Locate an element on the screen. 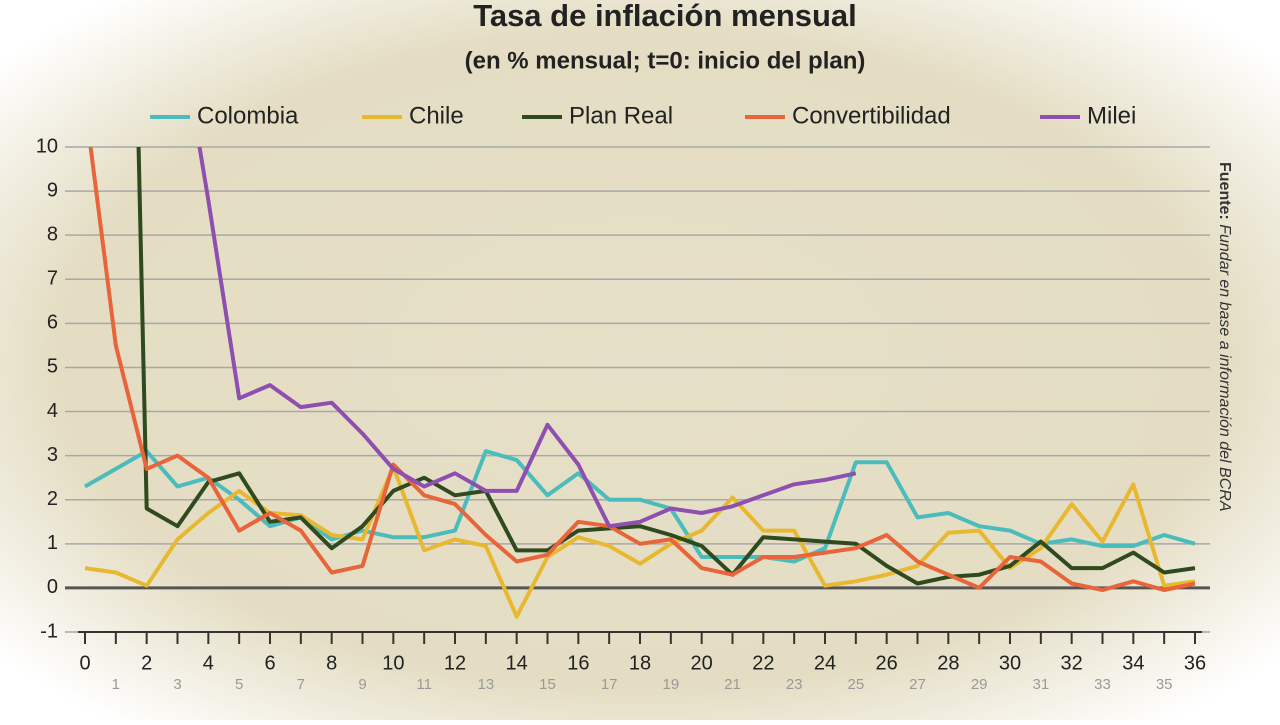  x-tick-label: 11 is located at coordinates (424, 684).